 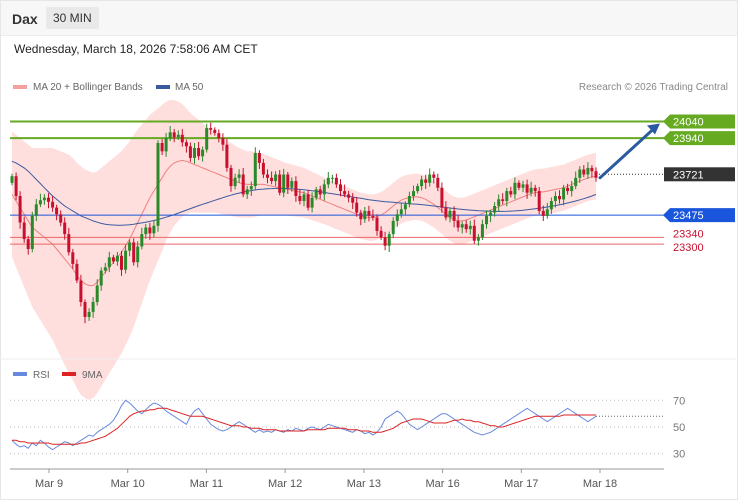 I want to click on interval-selector: 30 MIN, so click(x=72, y=18).